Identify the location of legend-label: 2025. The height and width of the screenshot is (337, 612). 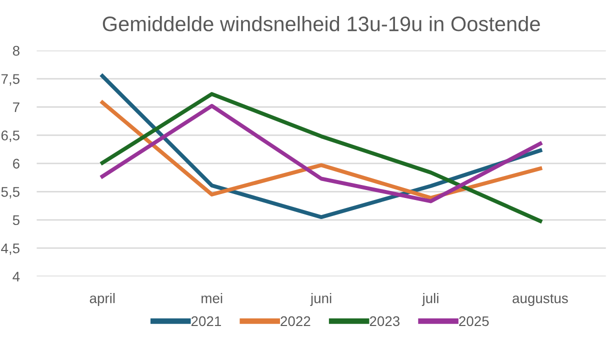
(474, 321).